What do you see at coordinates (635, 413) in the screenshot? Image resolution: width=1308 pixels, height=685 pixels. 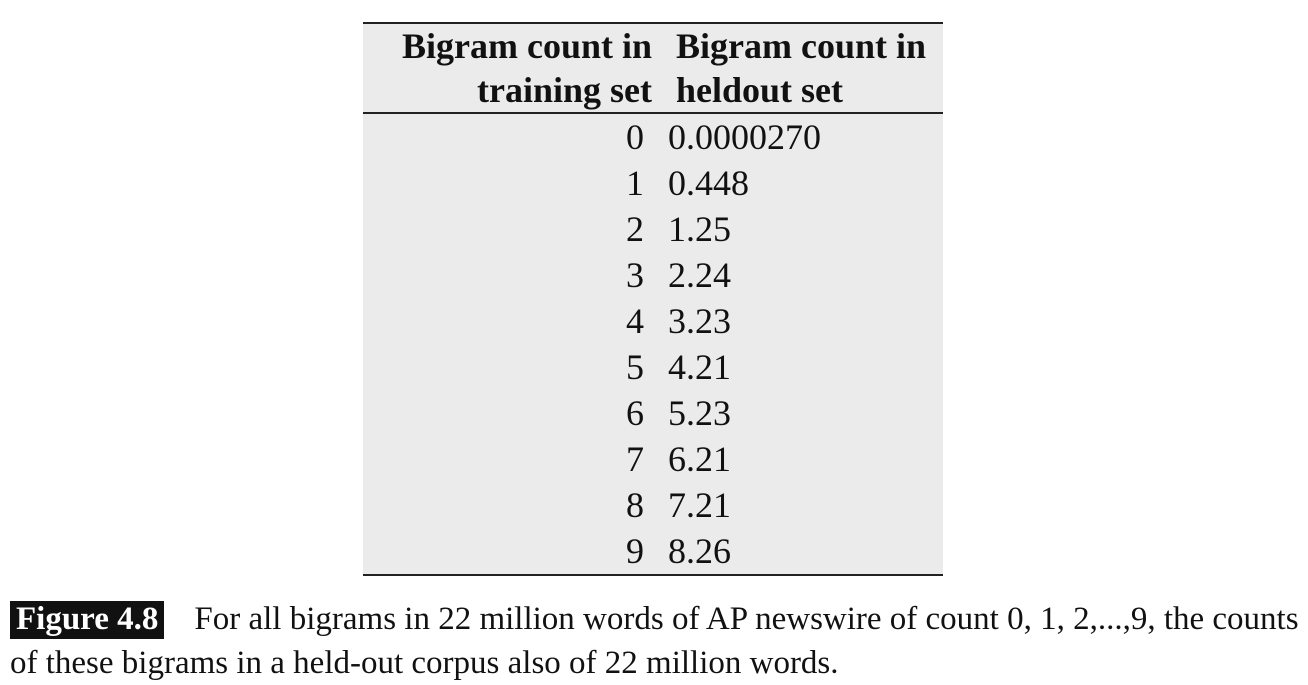 I see `cell-training-count: 6` at bounding box center [635, 413].